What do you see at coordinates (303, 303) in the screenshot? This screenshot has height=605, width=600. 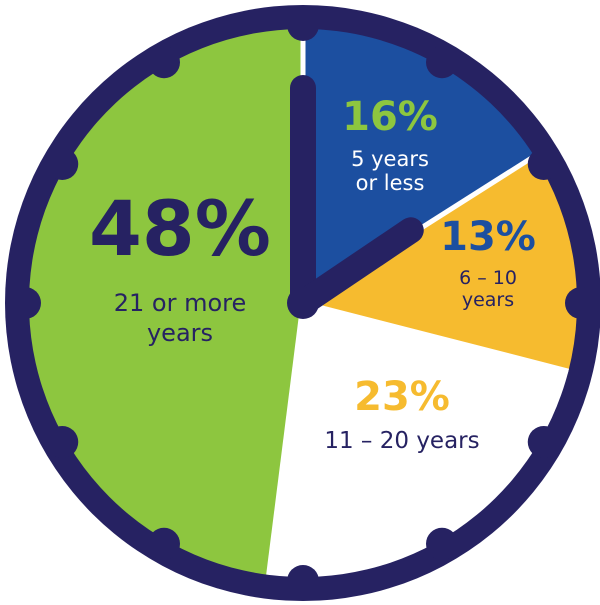 I see `hand-hub` at bounding box center [303, 303].